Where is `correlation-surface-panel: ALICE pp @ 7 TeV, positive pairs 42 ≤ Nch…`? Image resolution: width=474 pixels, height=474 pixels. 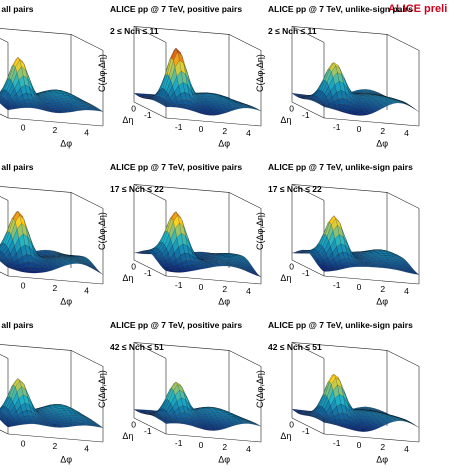
correlation-surface-panel: ALICE pp @ 7 TeV, positive pairs 42 ≤ Nch… is located at coordinates (179, 392).